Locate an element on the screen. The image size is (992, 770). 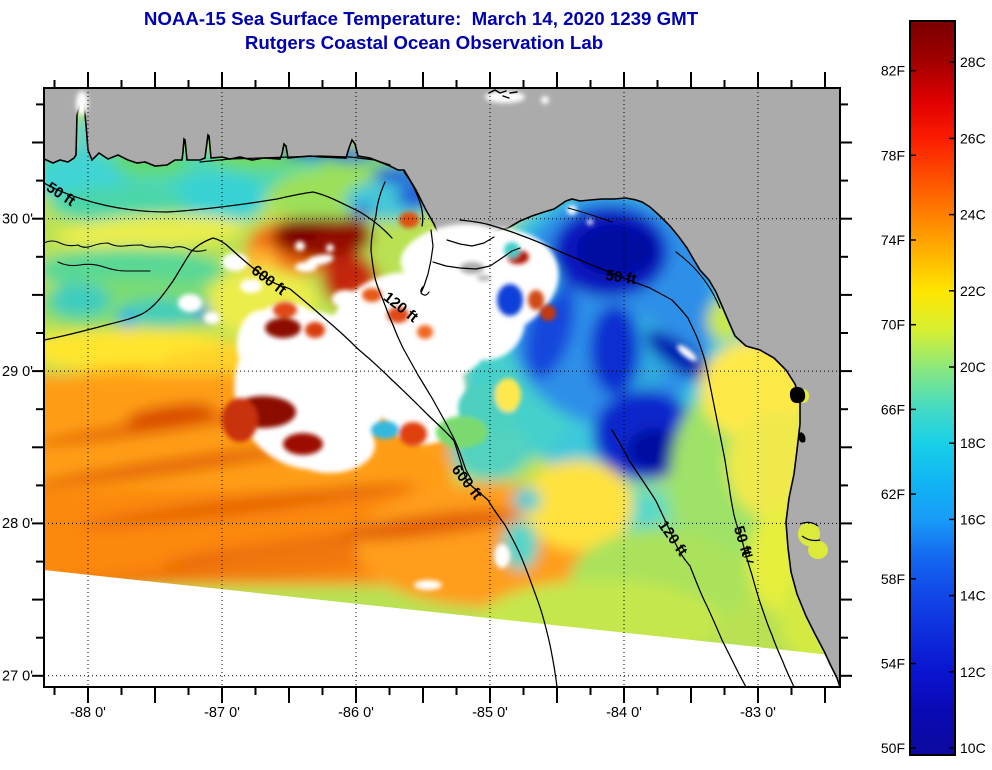
svg-text: 66F is located at coordinates (893, 409).